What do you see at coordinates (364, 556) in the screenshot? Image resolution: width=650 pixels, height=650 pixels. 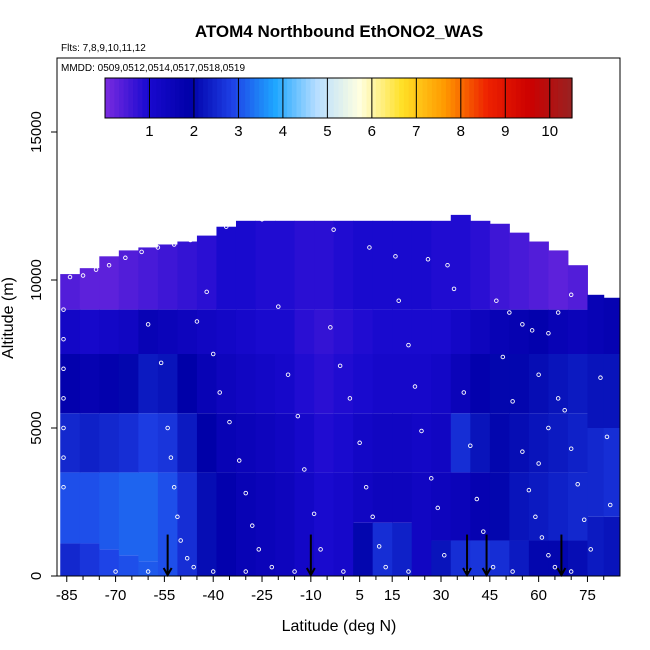 I see `surface-arrows` at bounding box center [364, 556].